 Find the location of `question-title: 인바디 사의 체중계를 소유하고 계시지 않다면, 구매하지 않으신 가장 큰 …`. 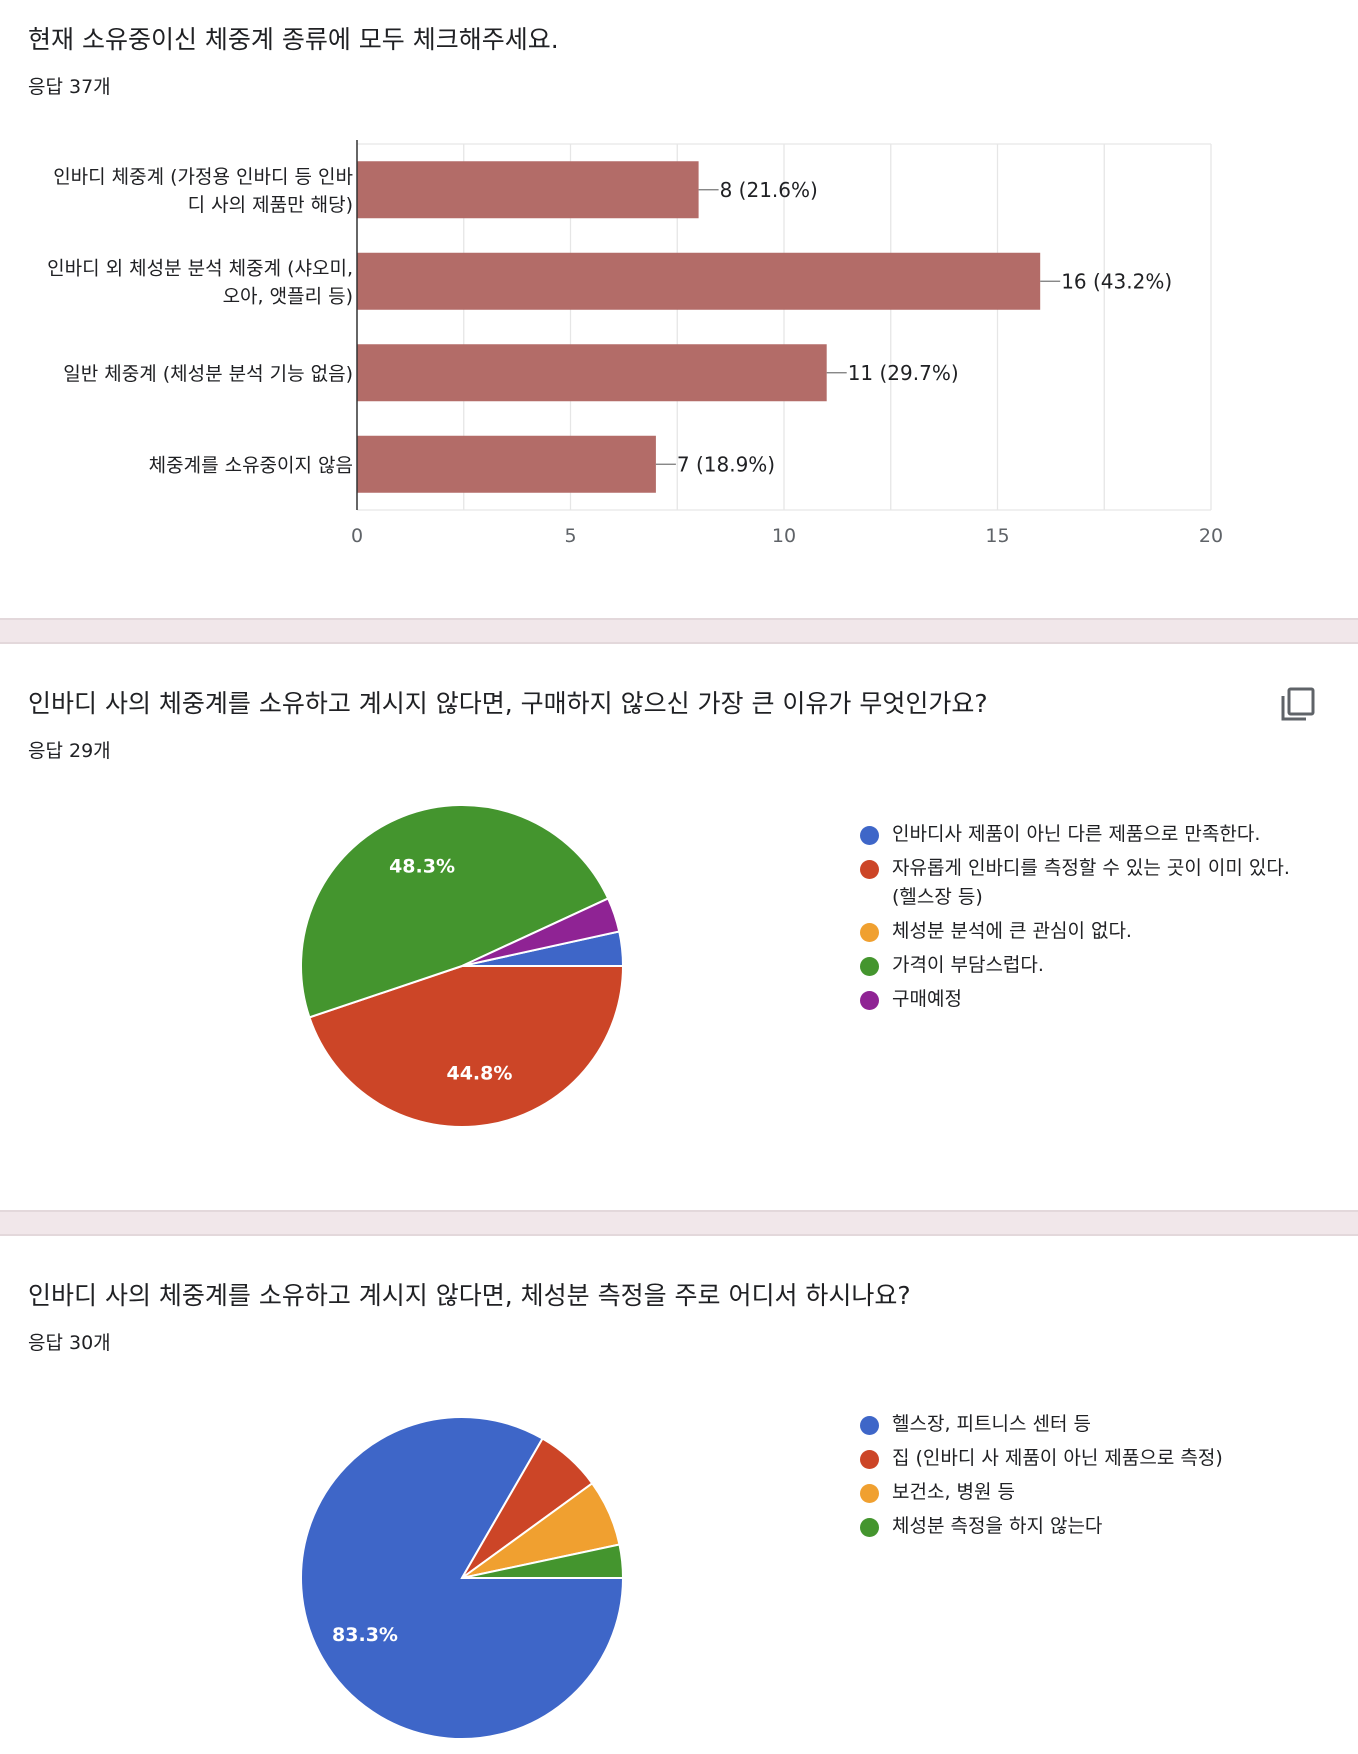

question-title: 인바디 사의 체중계를 소유하고 계시지 않다면, 구매하지 않으신 가장 큰 … is located at coordinates (508, 703).